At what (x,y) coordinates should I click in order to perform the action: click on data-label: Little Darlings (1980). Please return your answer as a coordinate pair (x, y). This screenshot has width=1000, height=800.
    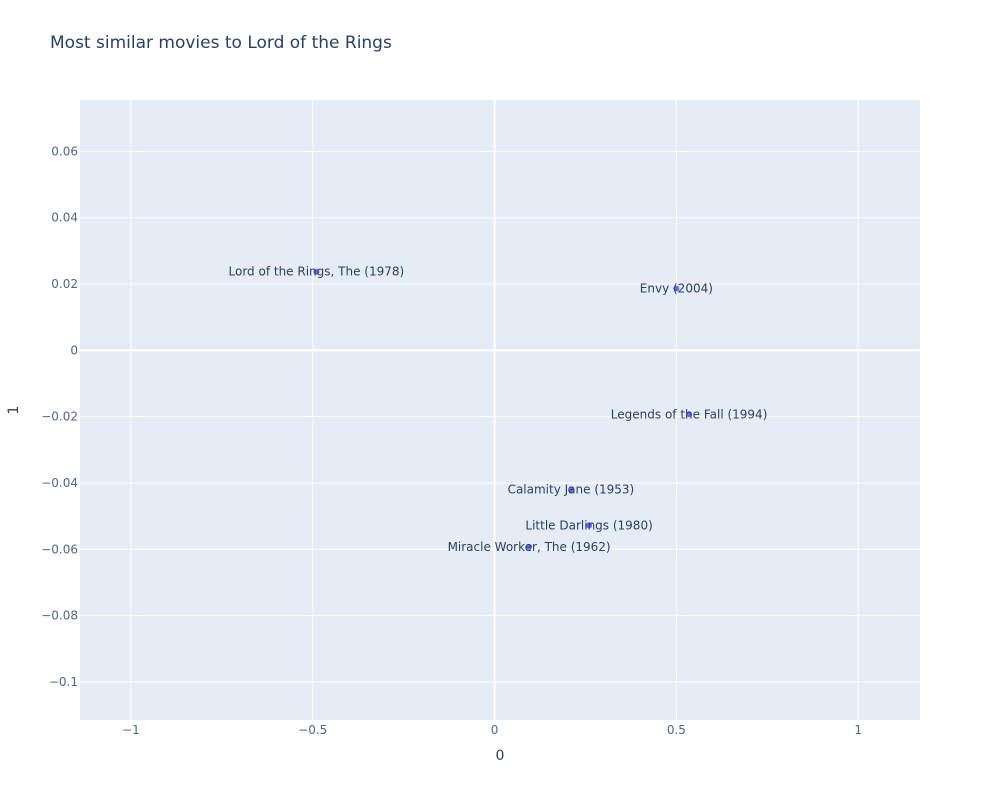
    Looking at the image, I should click on (588, 525).